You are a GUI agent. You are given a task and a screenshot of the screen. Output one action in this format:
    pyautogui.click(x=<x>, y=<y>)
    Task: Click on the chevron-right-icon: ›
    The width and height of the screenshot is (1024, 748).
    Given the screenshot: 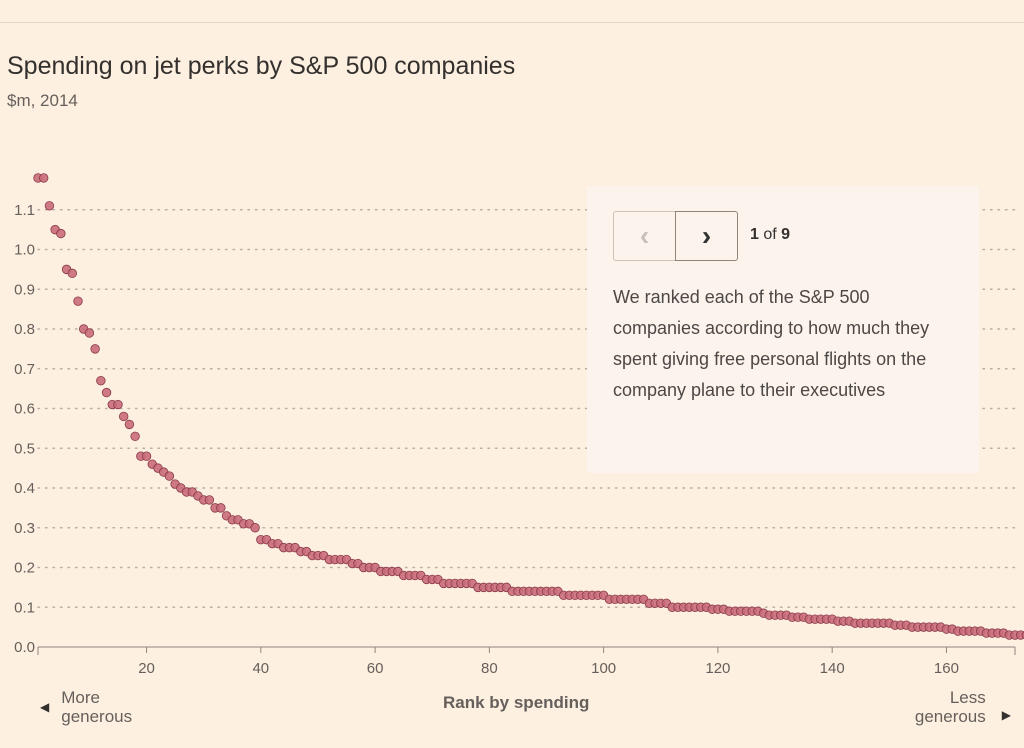 What is the action you would take?
    pyautogui.click(x=706, y=235)
    